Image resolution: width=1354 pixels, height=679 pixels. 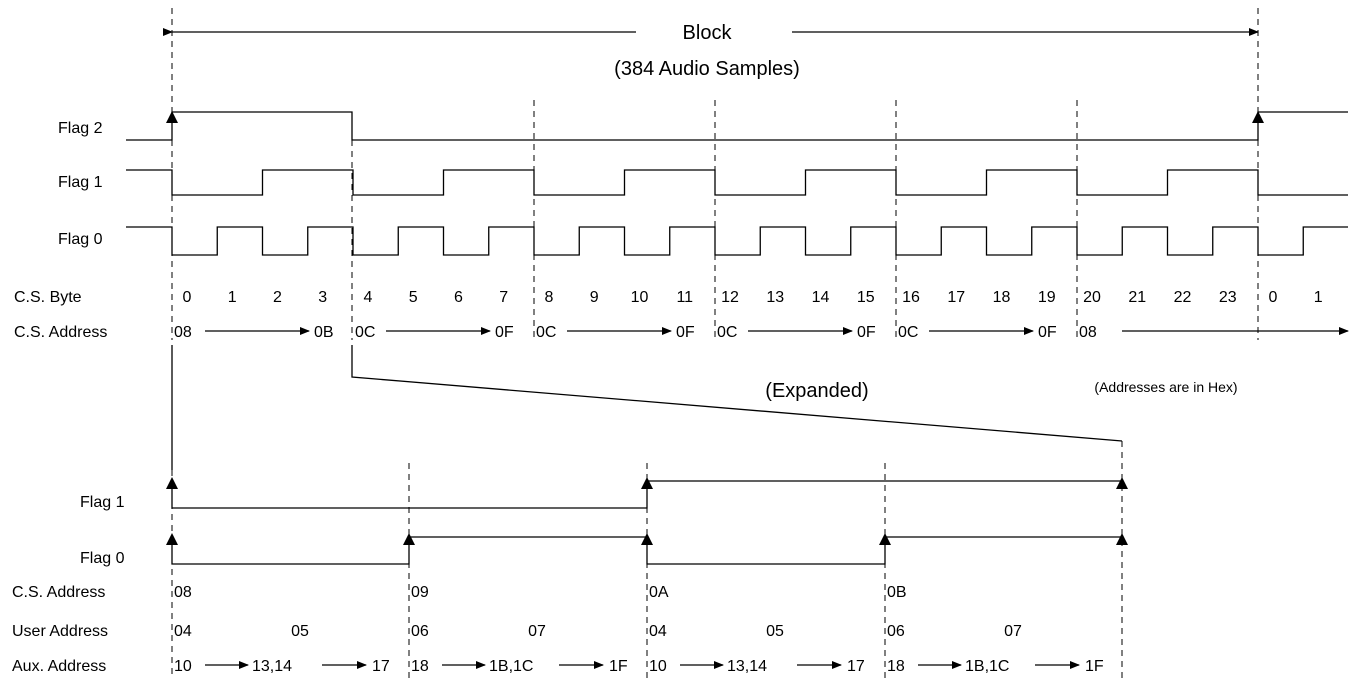 I want to click on cs-byte-value: 16, so click(x=911, y=297).